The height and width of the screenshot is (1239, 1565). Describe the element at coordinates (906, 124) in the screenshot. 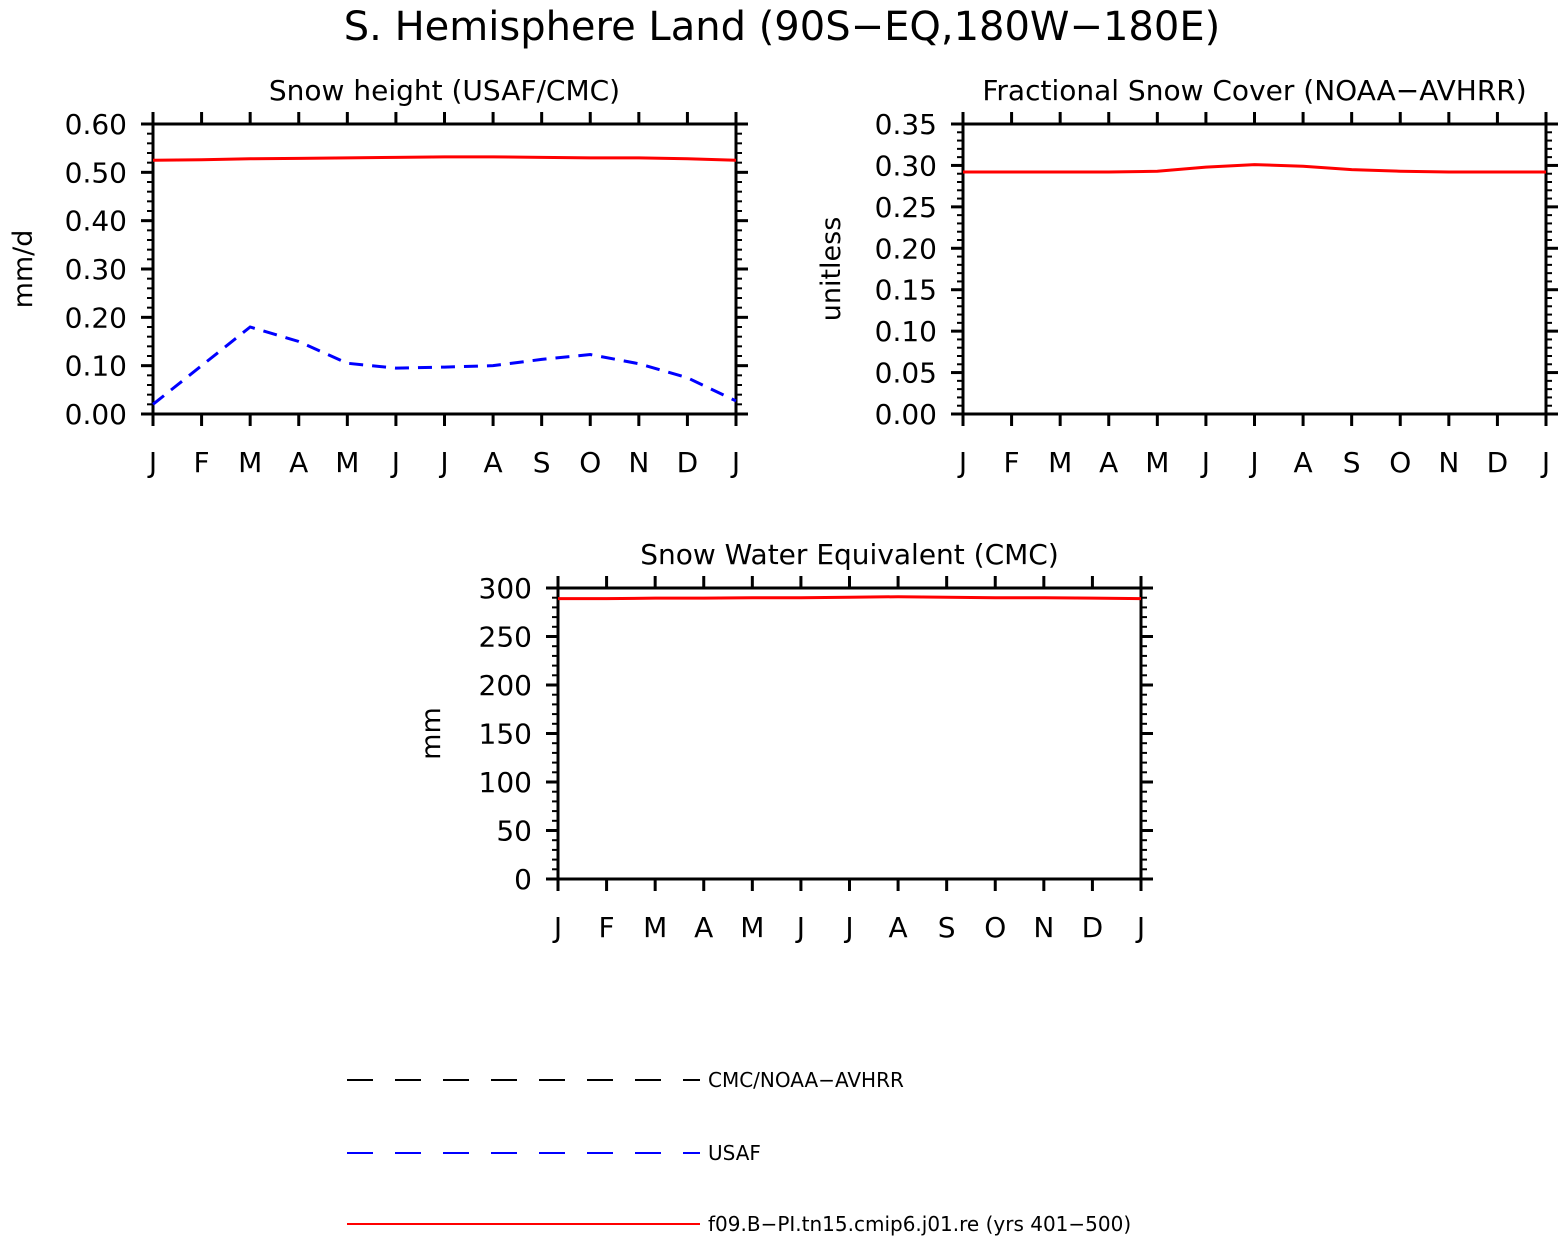

I see `y-tick-label: 0.35` at that location.